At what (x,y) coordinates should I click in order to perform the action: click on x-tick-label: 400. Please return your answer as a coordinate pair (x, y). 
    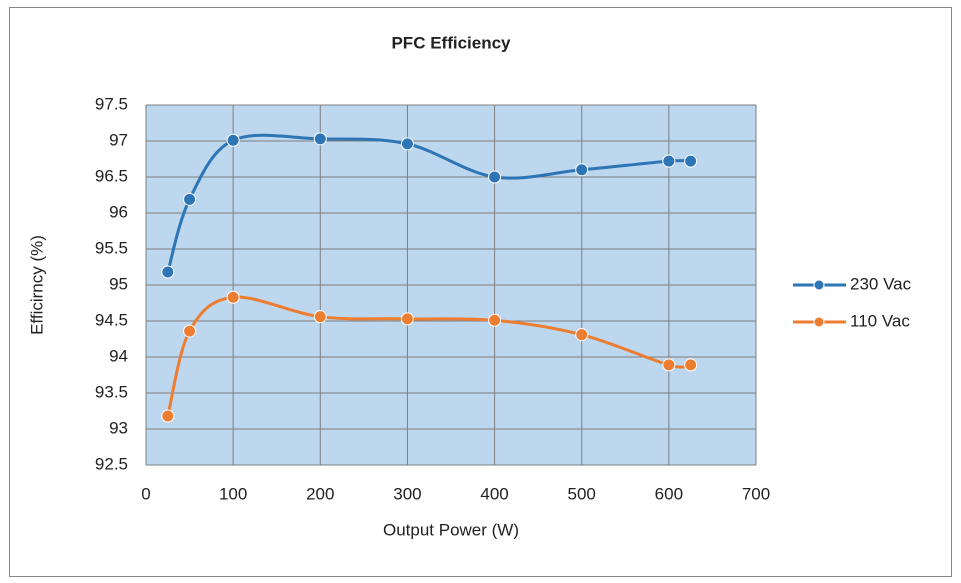
    Looking at the image, I should click on (494, 493).